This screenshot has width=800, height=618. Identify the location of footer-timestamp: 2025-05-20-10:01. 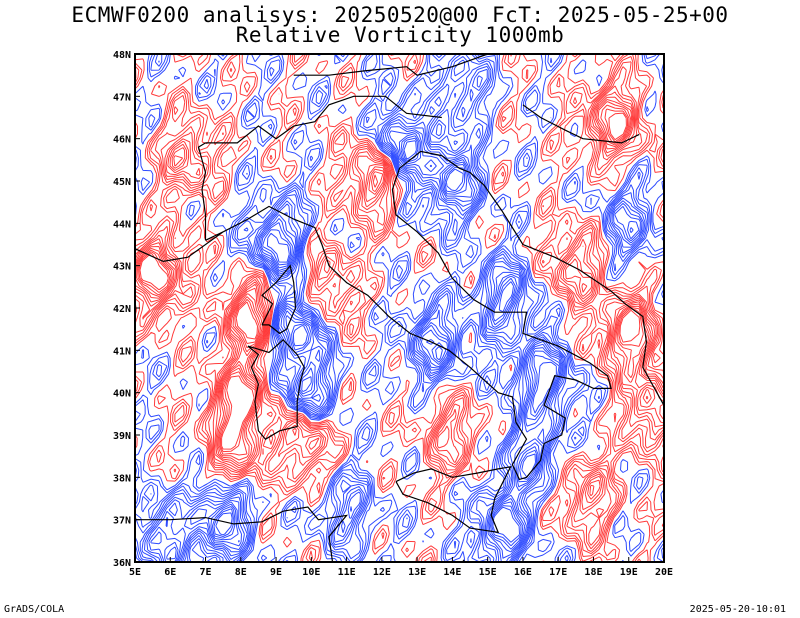
(737, 609).